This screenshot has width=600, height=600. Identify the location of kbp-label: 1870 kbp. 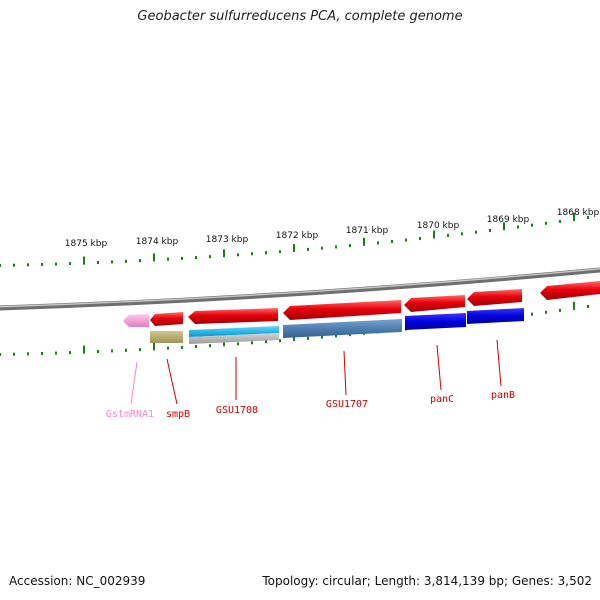
(438, 226).